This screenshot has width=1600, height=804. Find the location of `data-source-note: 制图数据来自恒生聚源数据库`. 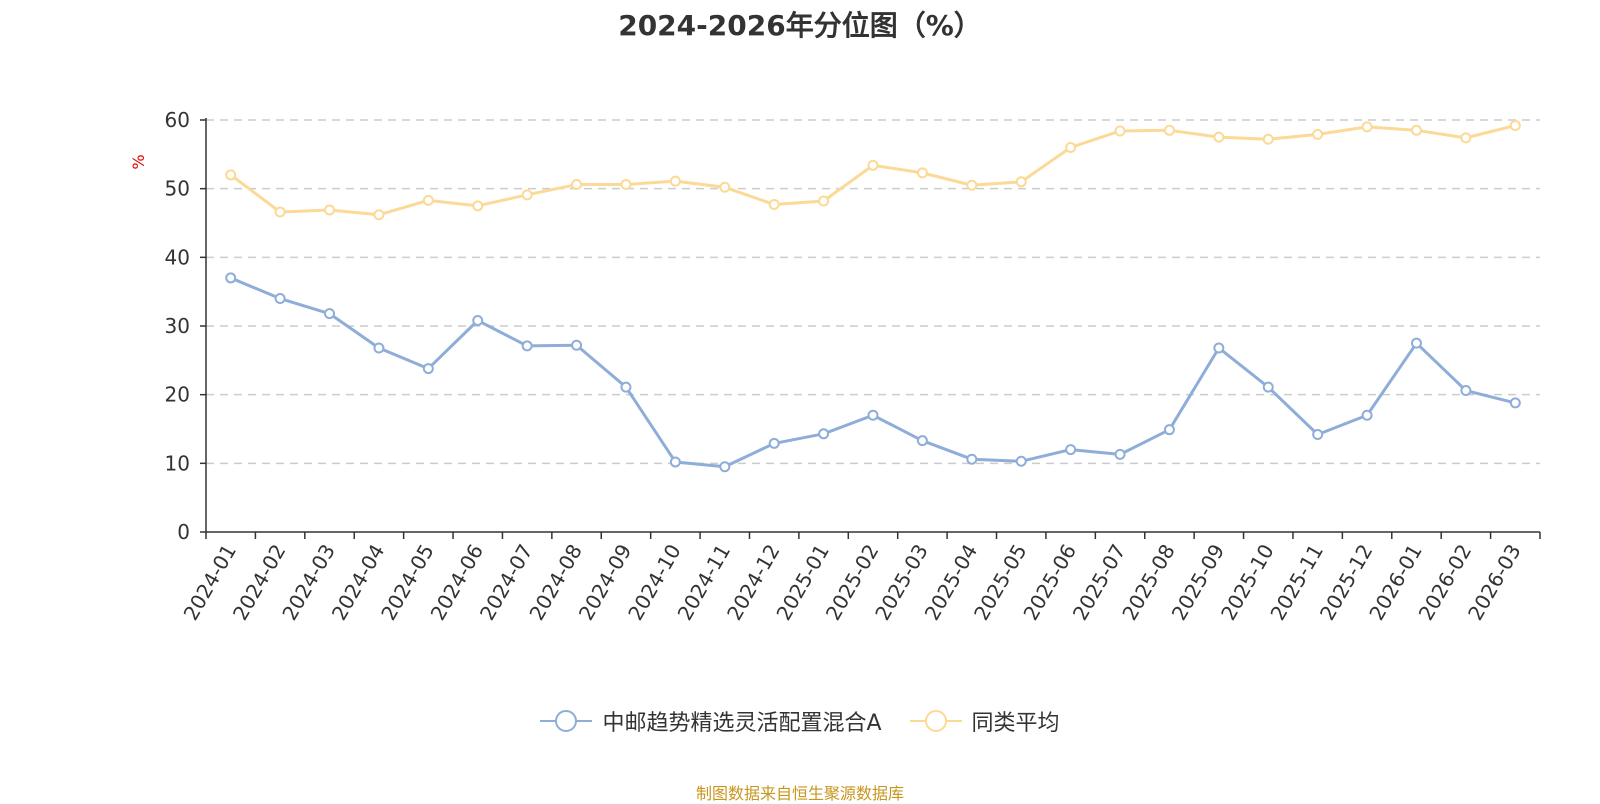

data-source-note: 制图数据来自恒生聚源数据库 is located at coordinates (799, 793).